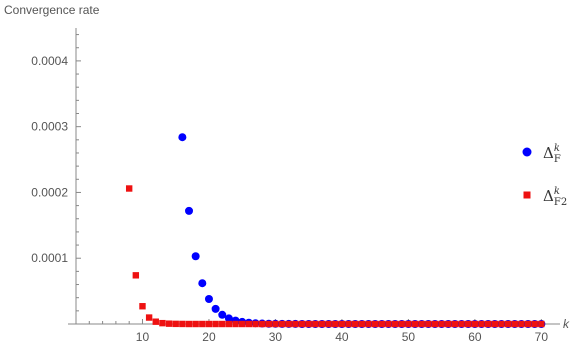 The image size is (572, 351). Describe the element at coordinates (544, 175) in the screenshot. I see `legend: Δk F Δk F2` at that location.